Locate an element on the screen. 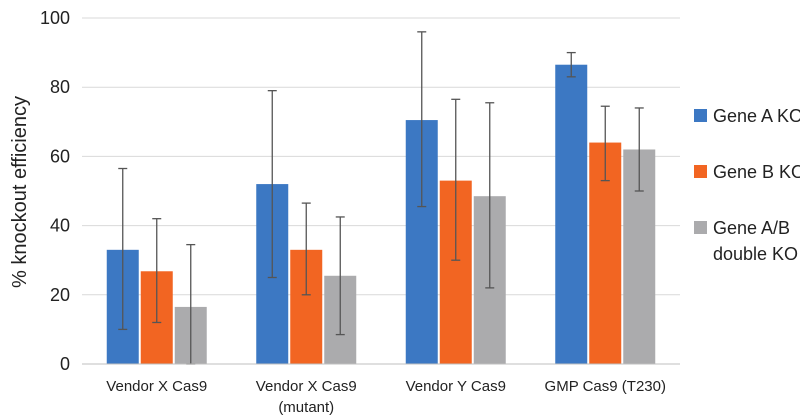  legend-label: Gene B KO is located at coordinates (756, 172).